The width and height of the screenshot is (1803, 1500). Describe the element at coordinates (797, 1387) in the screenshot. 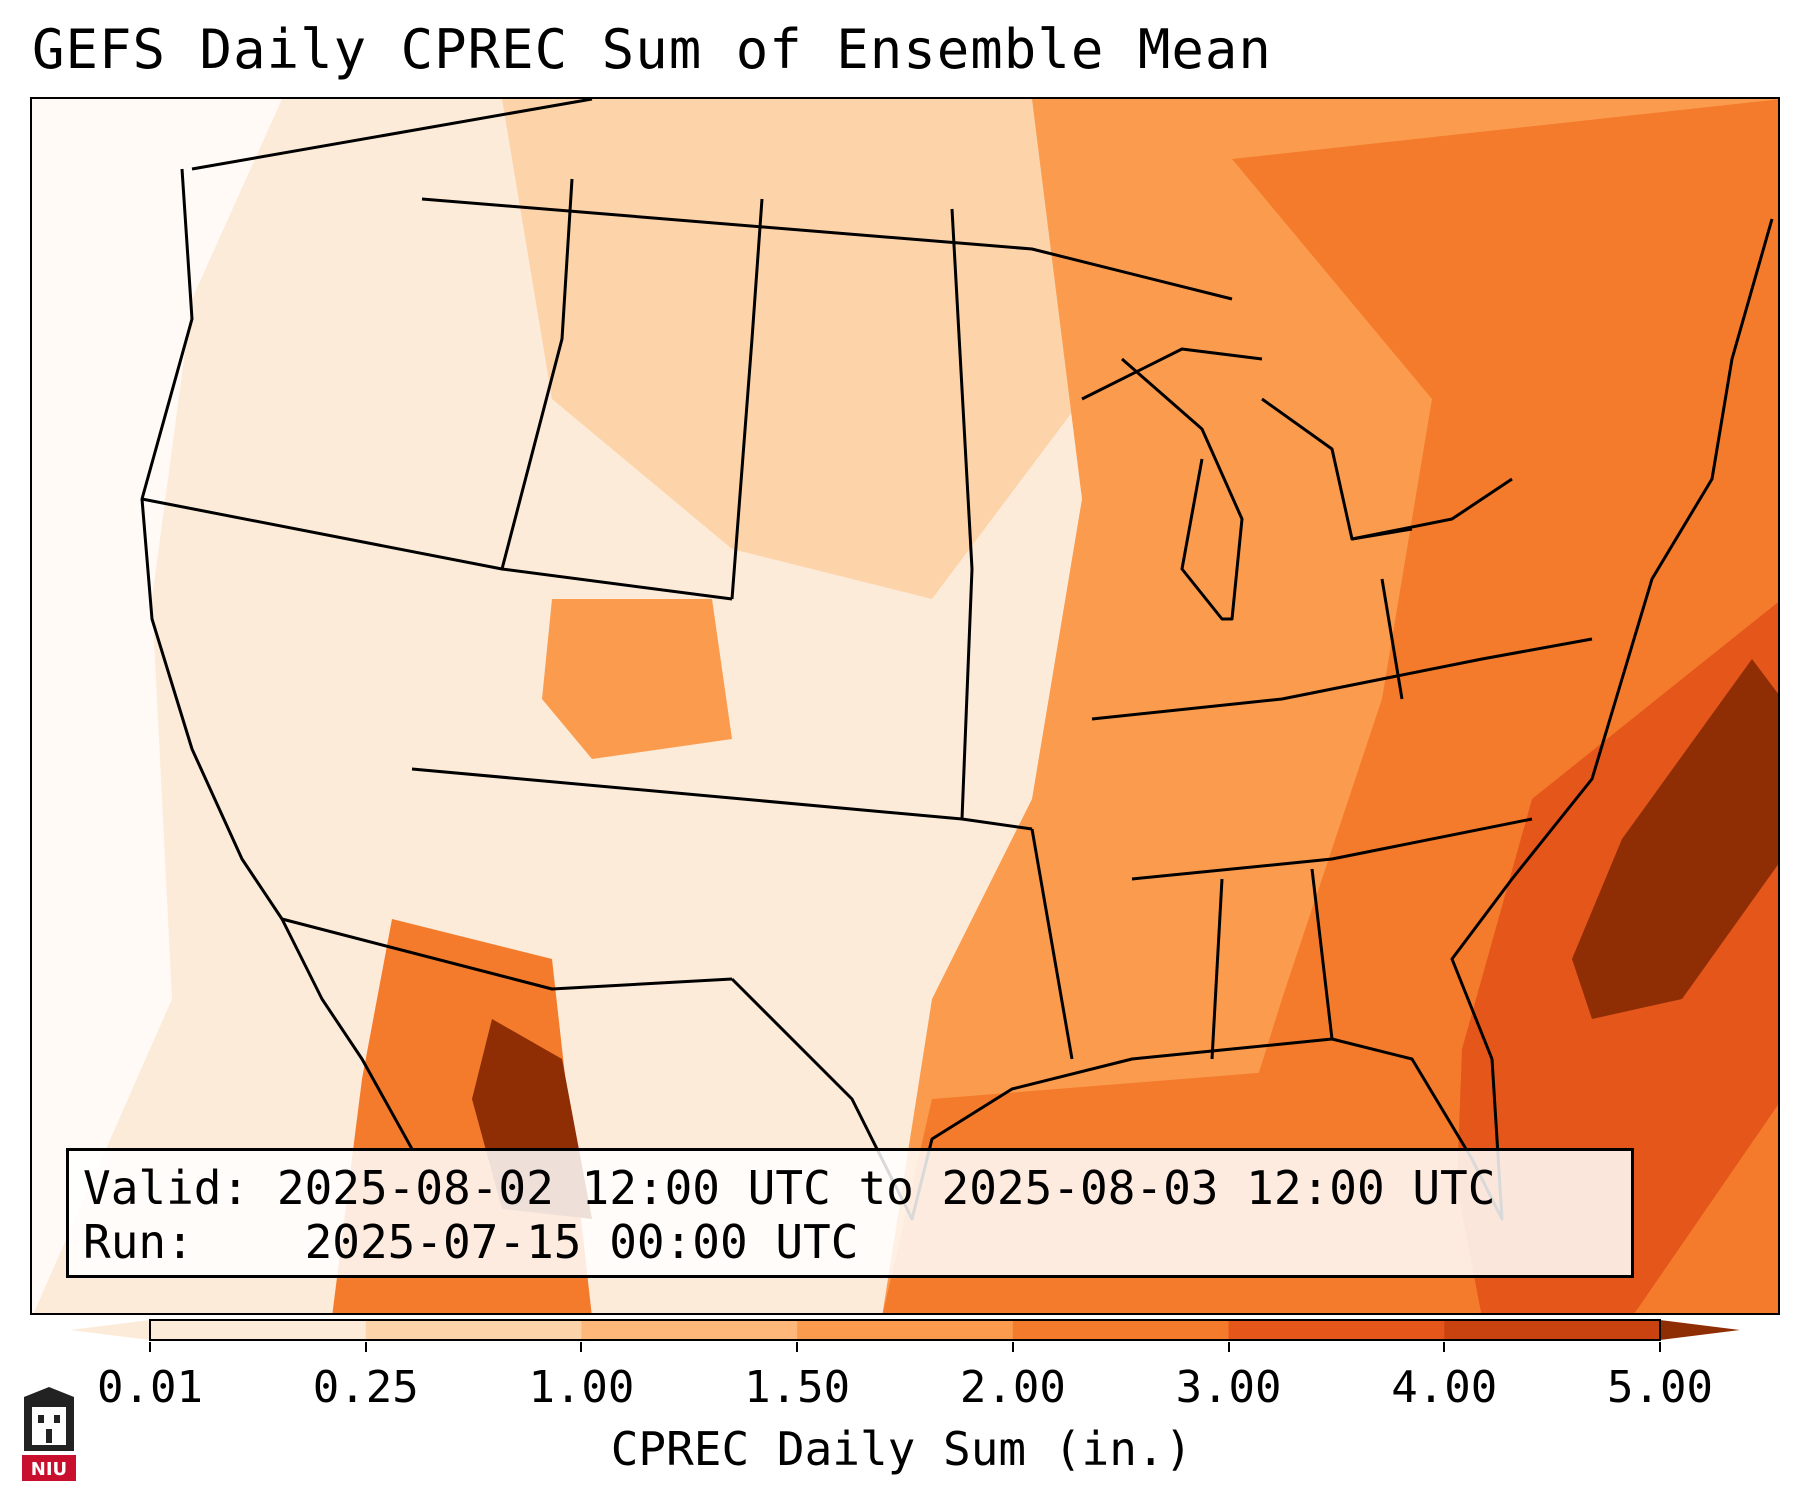

I see `colorbar-tick-label: 1.50` at that location.